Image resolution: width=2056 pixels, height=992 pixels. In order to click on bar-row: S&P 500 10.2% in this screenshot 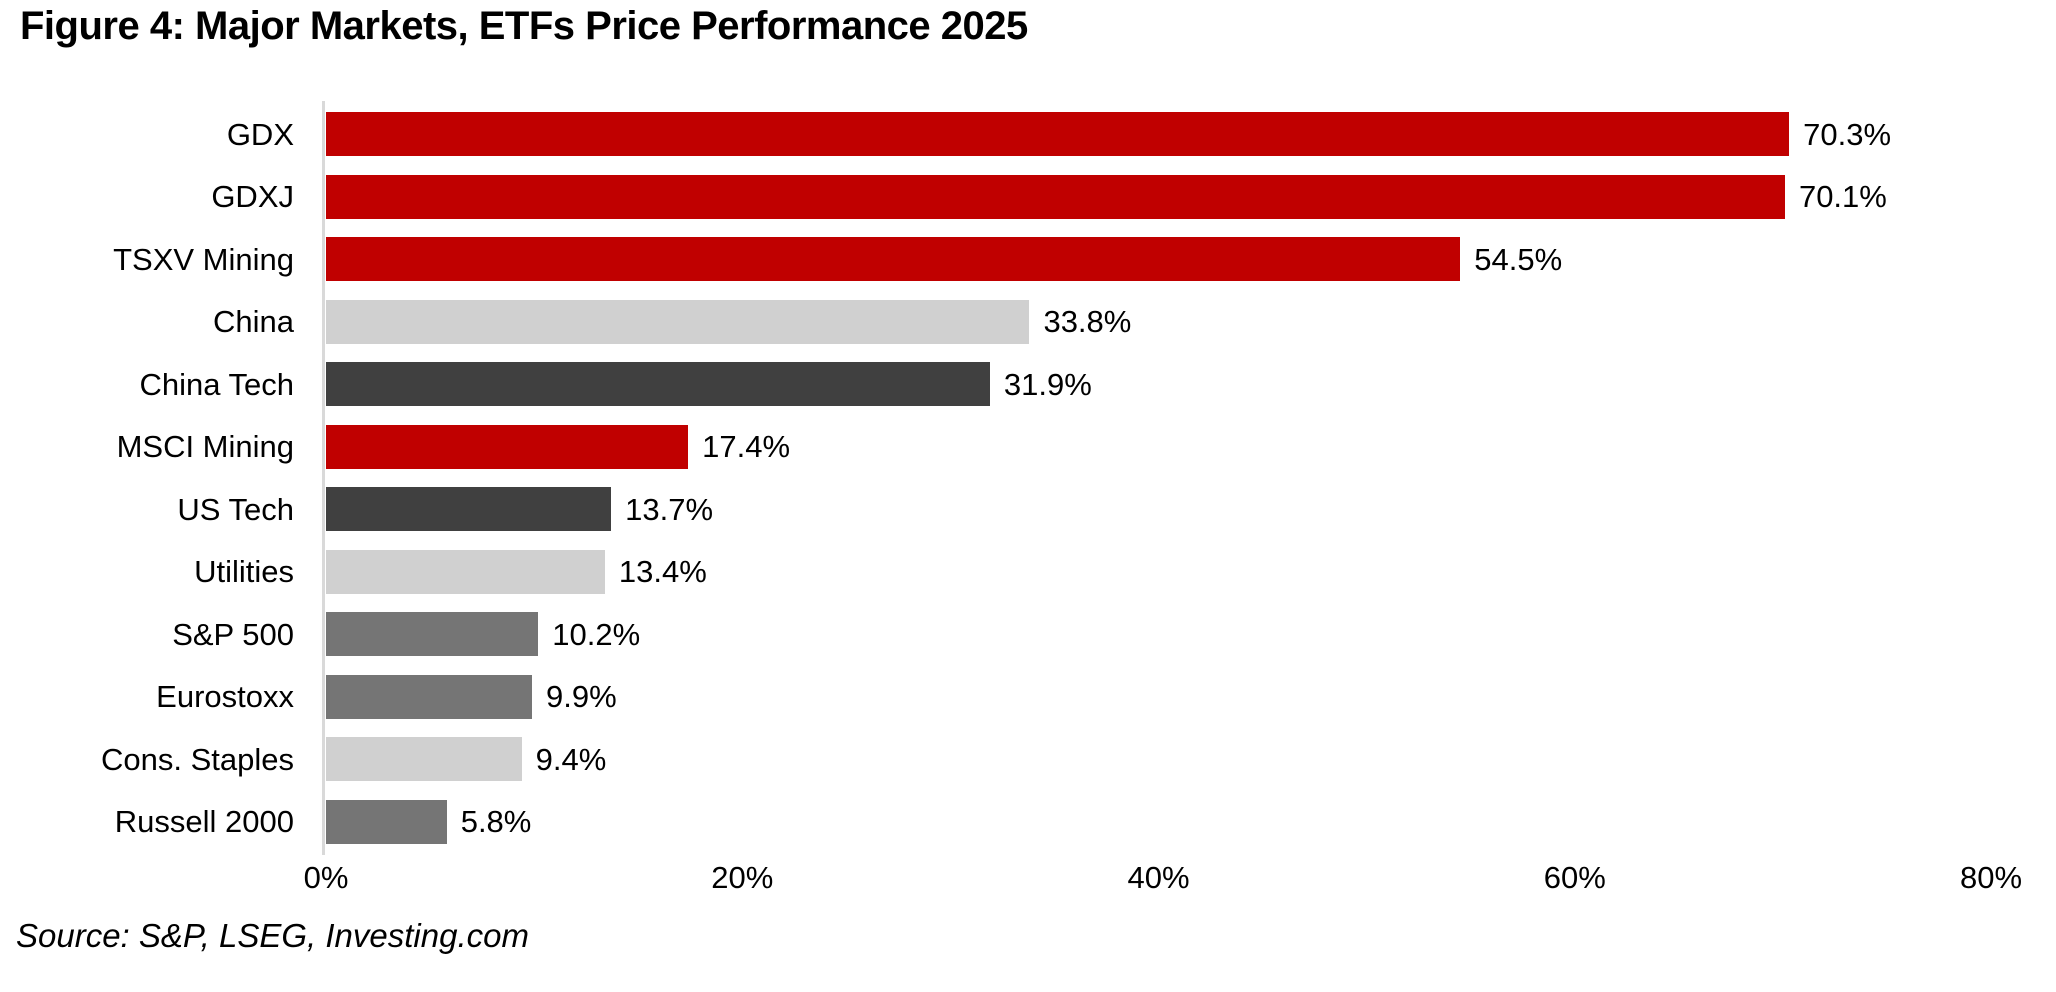, I will do `click(1028, 634)`.